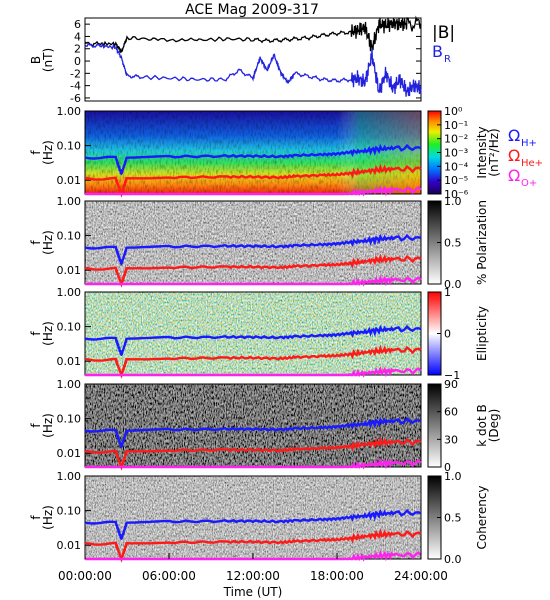 Image resolution: width=550 pixels, height=600 pixels. I want to click on time-tick-label: 00:00:00, so click(85, 576).